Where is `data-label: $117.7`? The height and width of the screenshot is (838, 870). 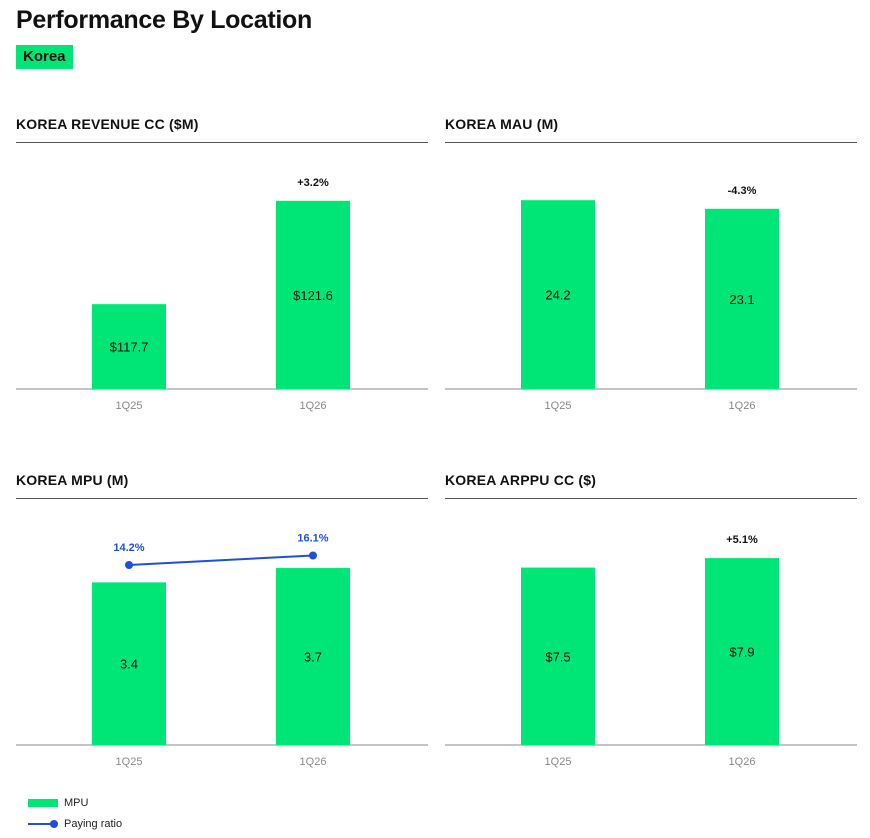 data-label: $117.7 is located at coordinates (129, 347).